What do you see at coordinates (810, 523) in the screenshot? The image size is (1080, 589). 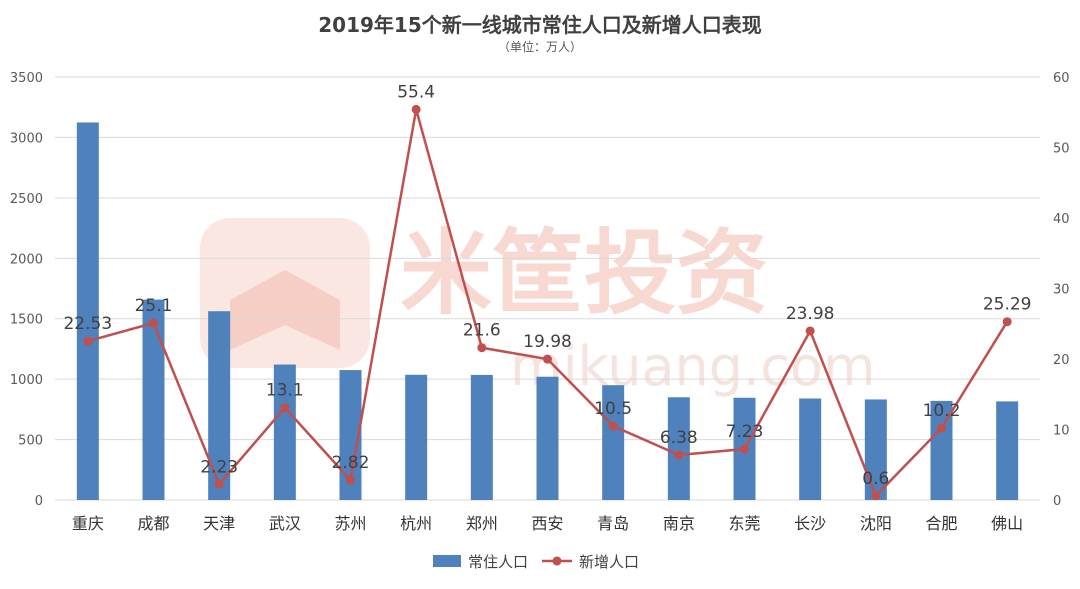 I see `x-category-label: 长沙` at bounding box center [810, 523].